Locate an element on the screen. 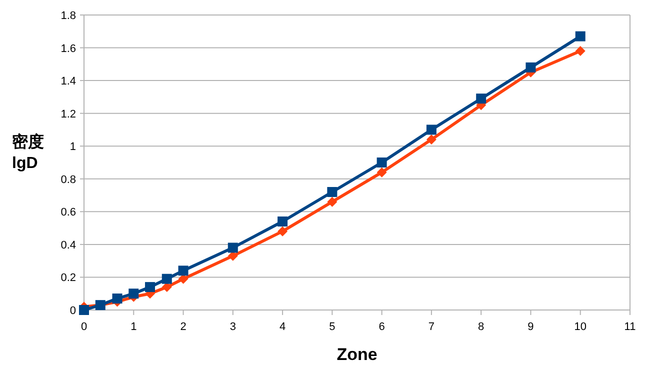 Image resolution: width=650 pixels, height=390 pixels. y-tick-label: 0.2 is located at coordinates (68, 278).